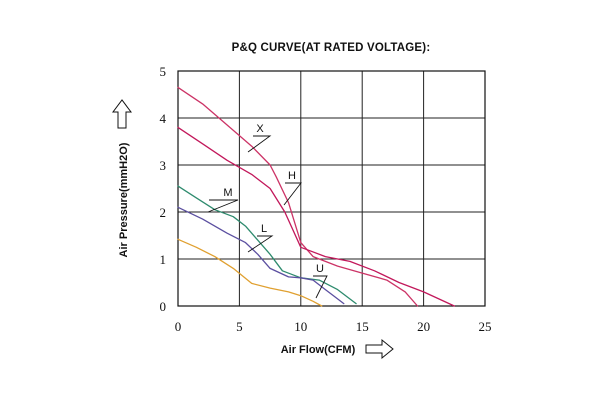 This screenshot has height=400, width=600. What do you see at coordinates (320, 287) in the screenshot?
I see `leader-line-u` at bounding box center [320, 287].